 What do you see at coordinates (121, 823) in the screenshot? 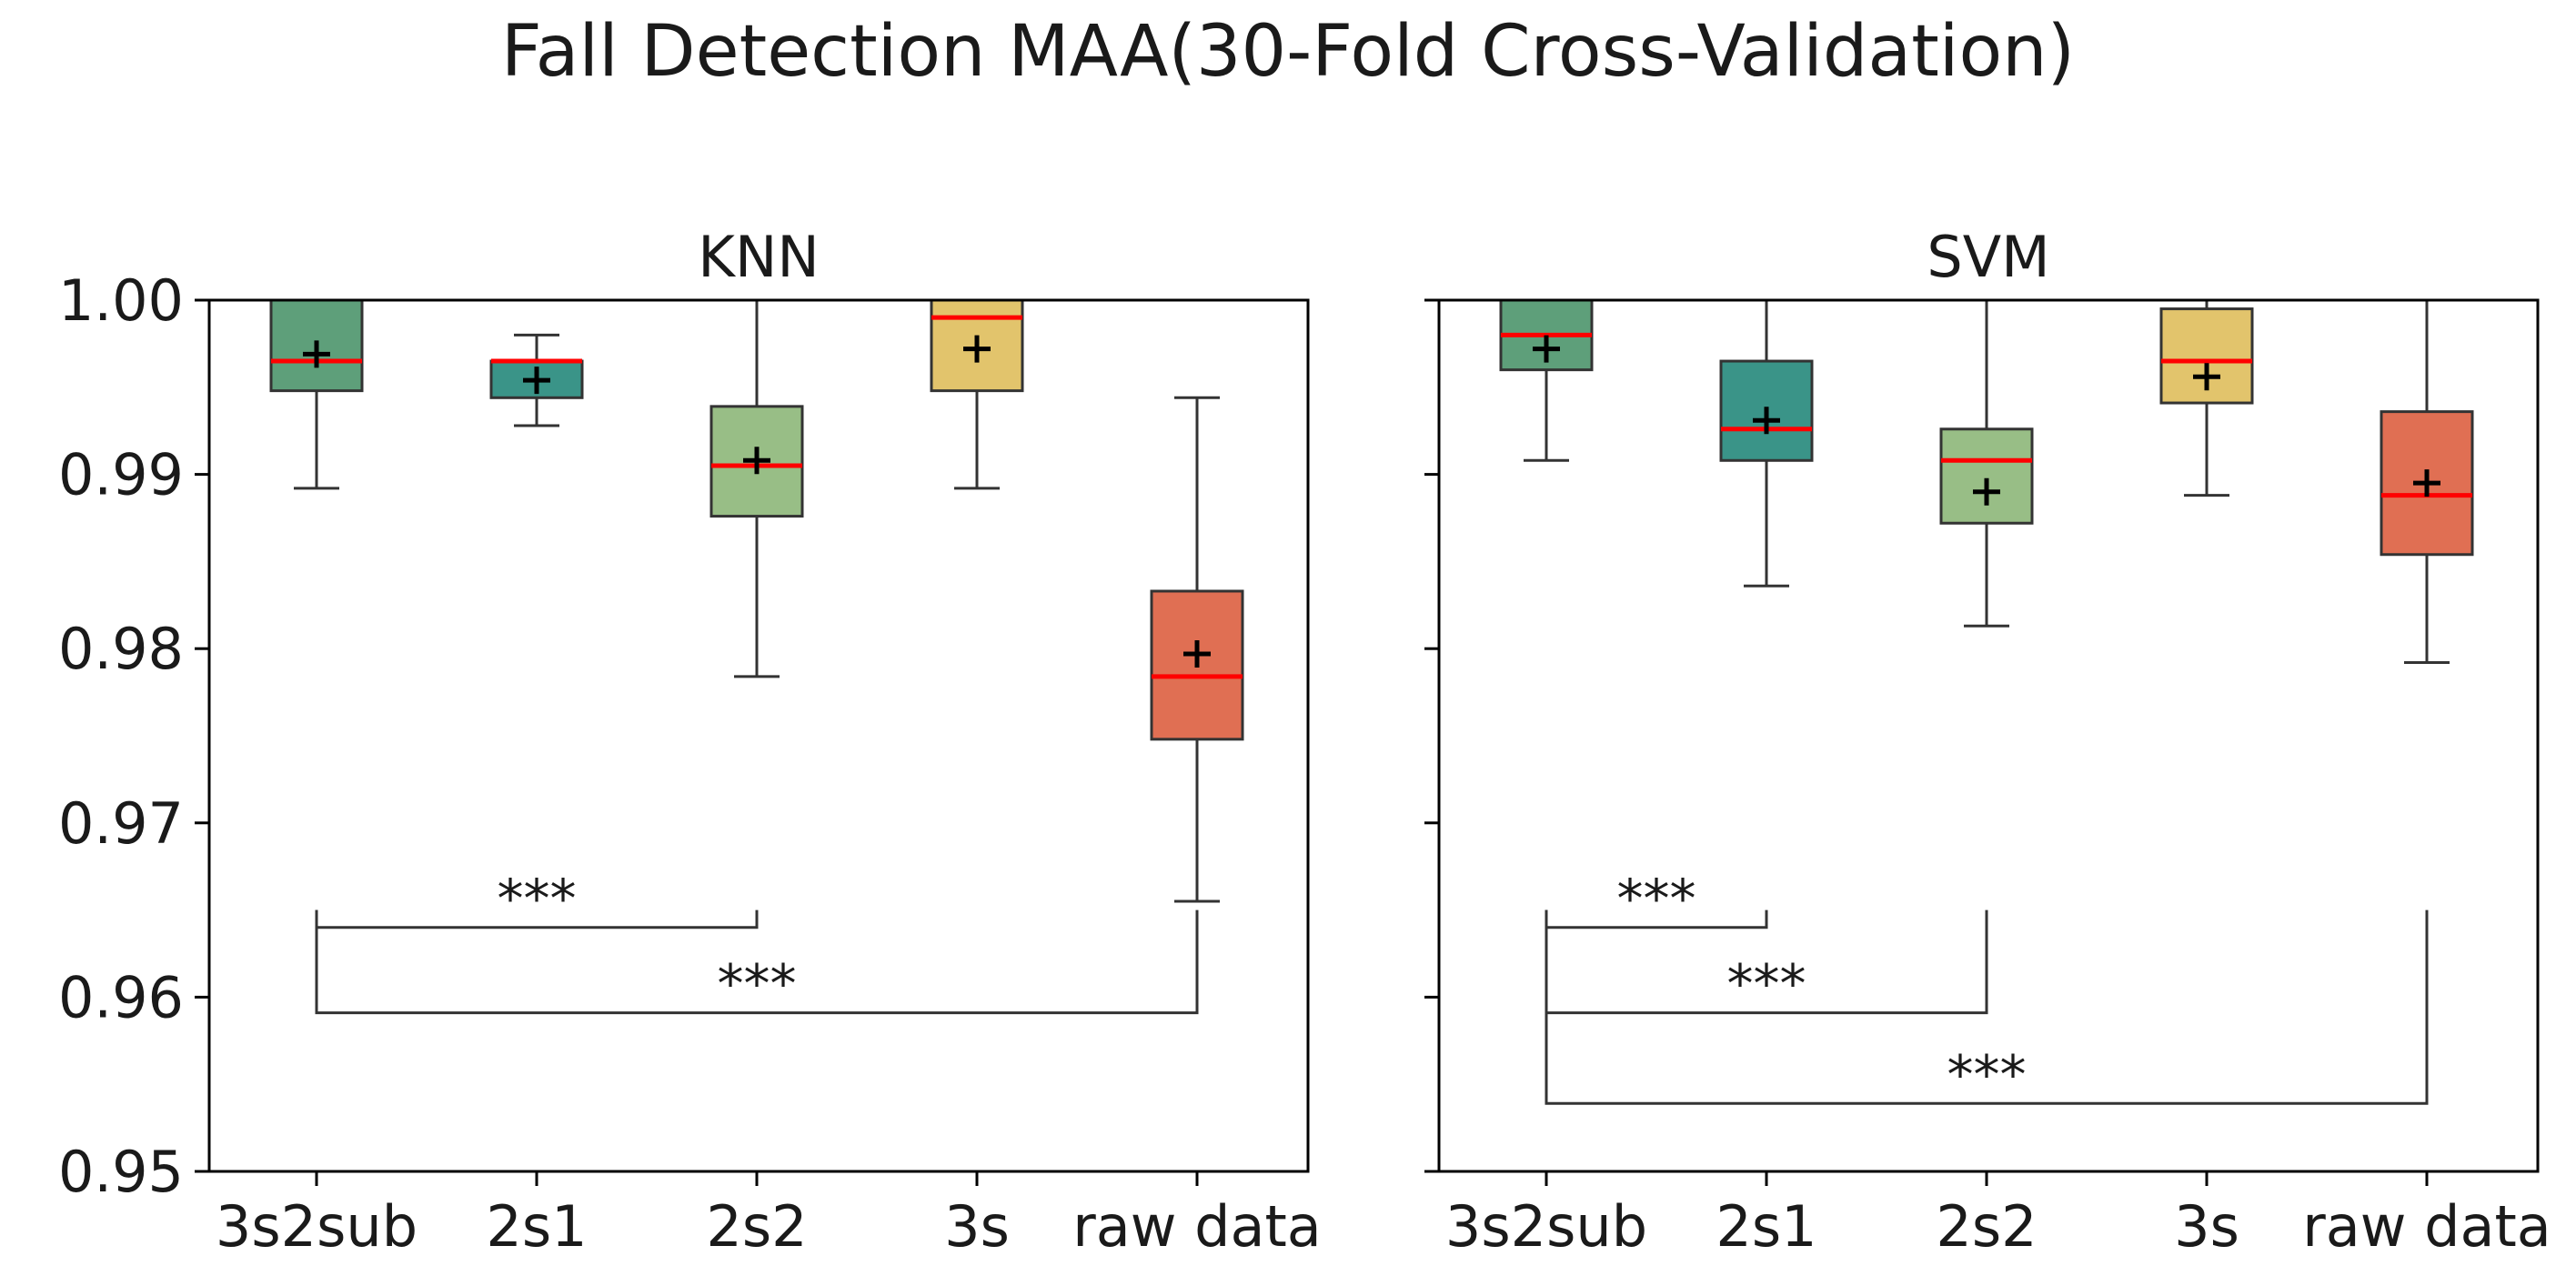
I see `knn-ytick-label: 0.97` at bounding box center [121, 823].